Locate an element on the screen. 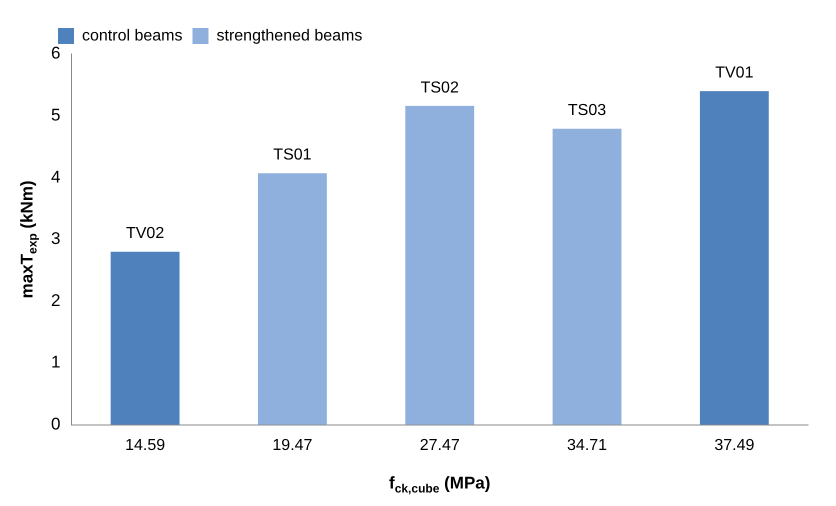 The image size is (836, 506). y-tick-label: 0 is located at coordinates (55, 424).